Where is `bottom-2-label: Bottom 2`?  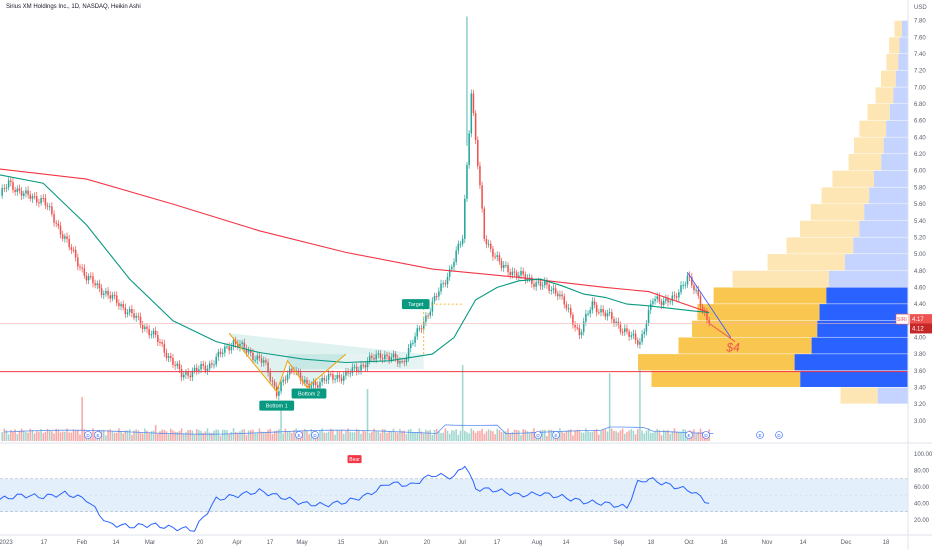 bottom-2-label: Bottom 2 is located at coordinates (309, 394).